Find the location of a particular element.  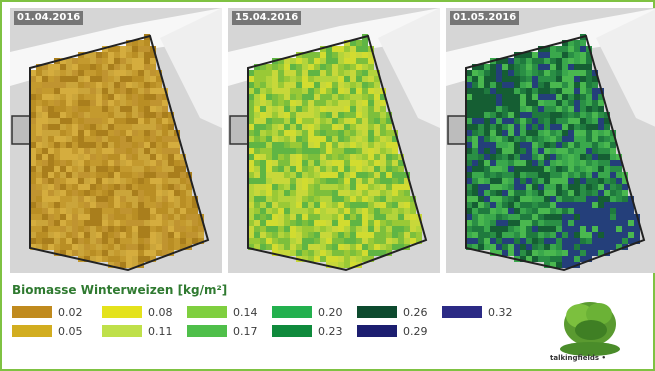

talkingfields-logo is located at coordinates (590, 329).